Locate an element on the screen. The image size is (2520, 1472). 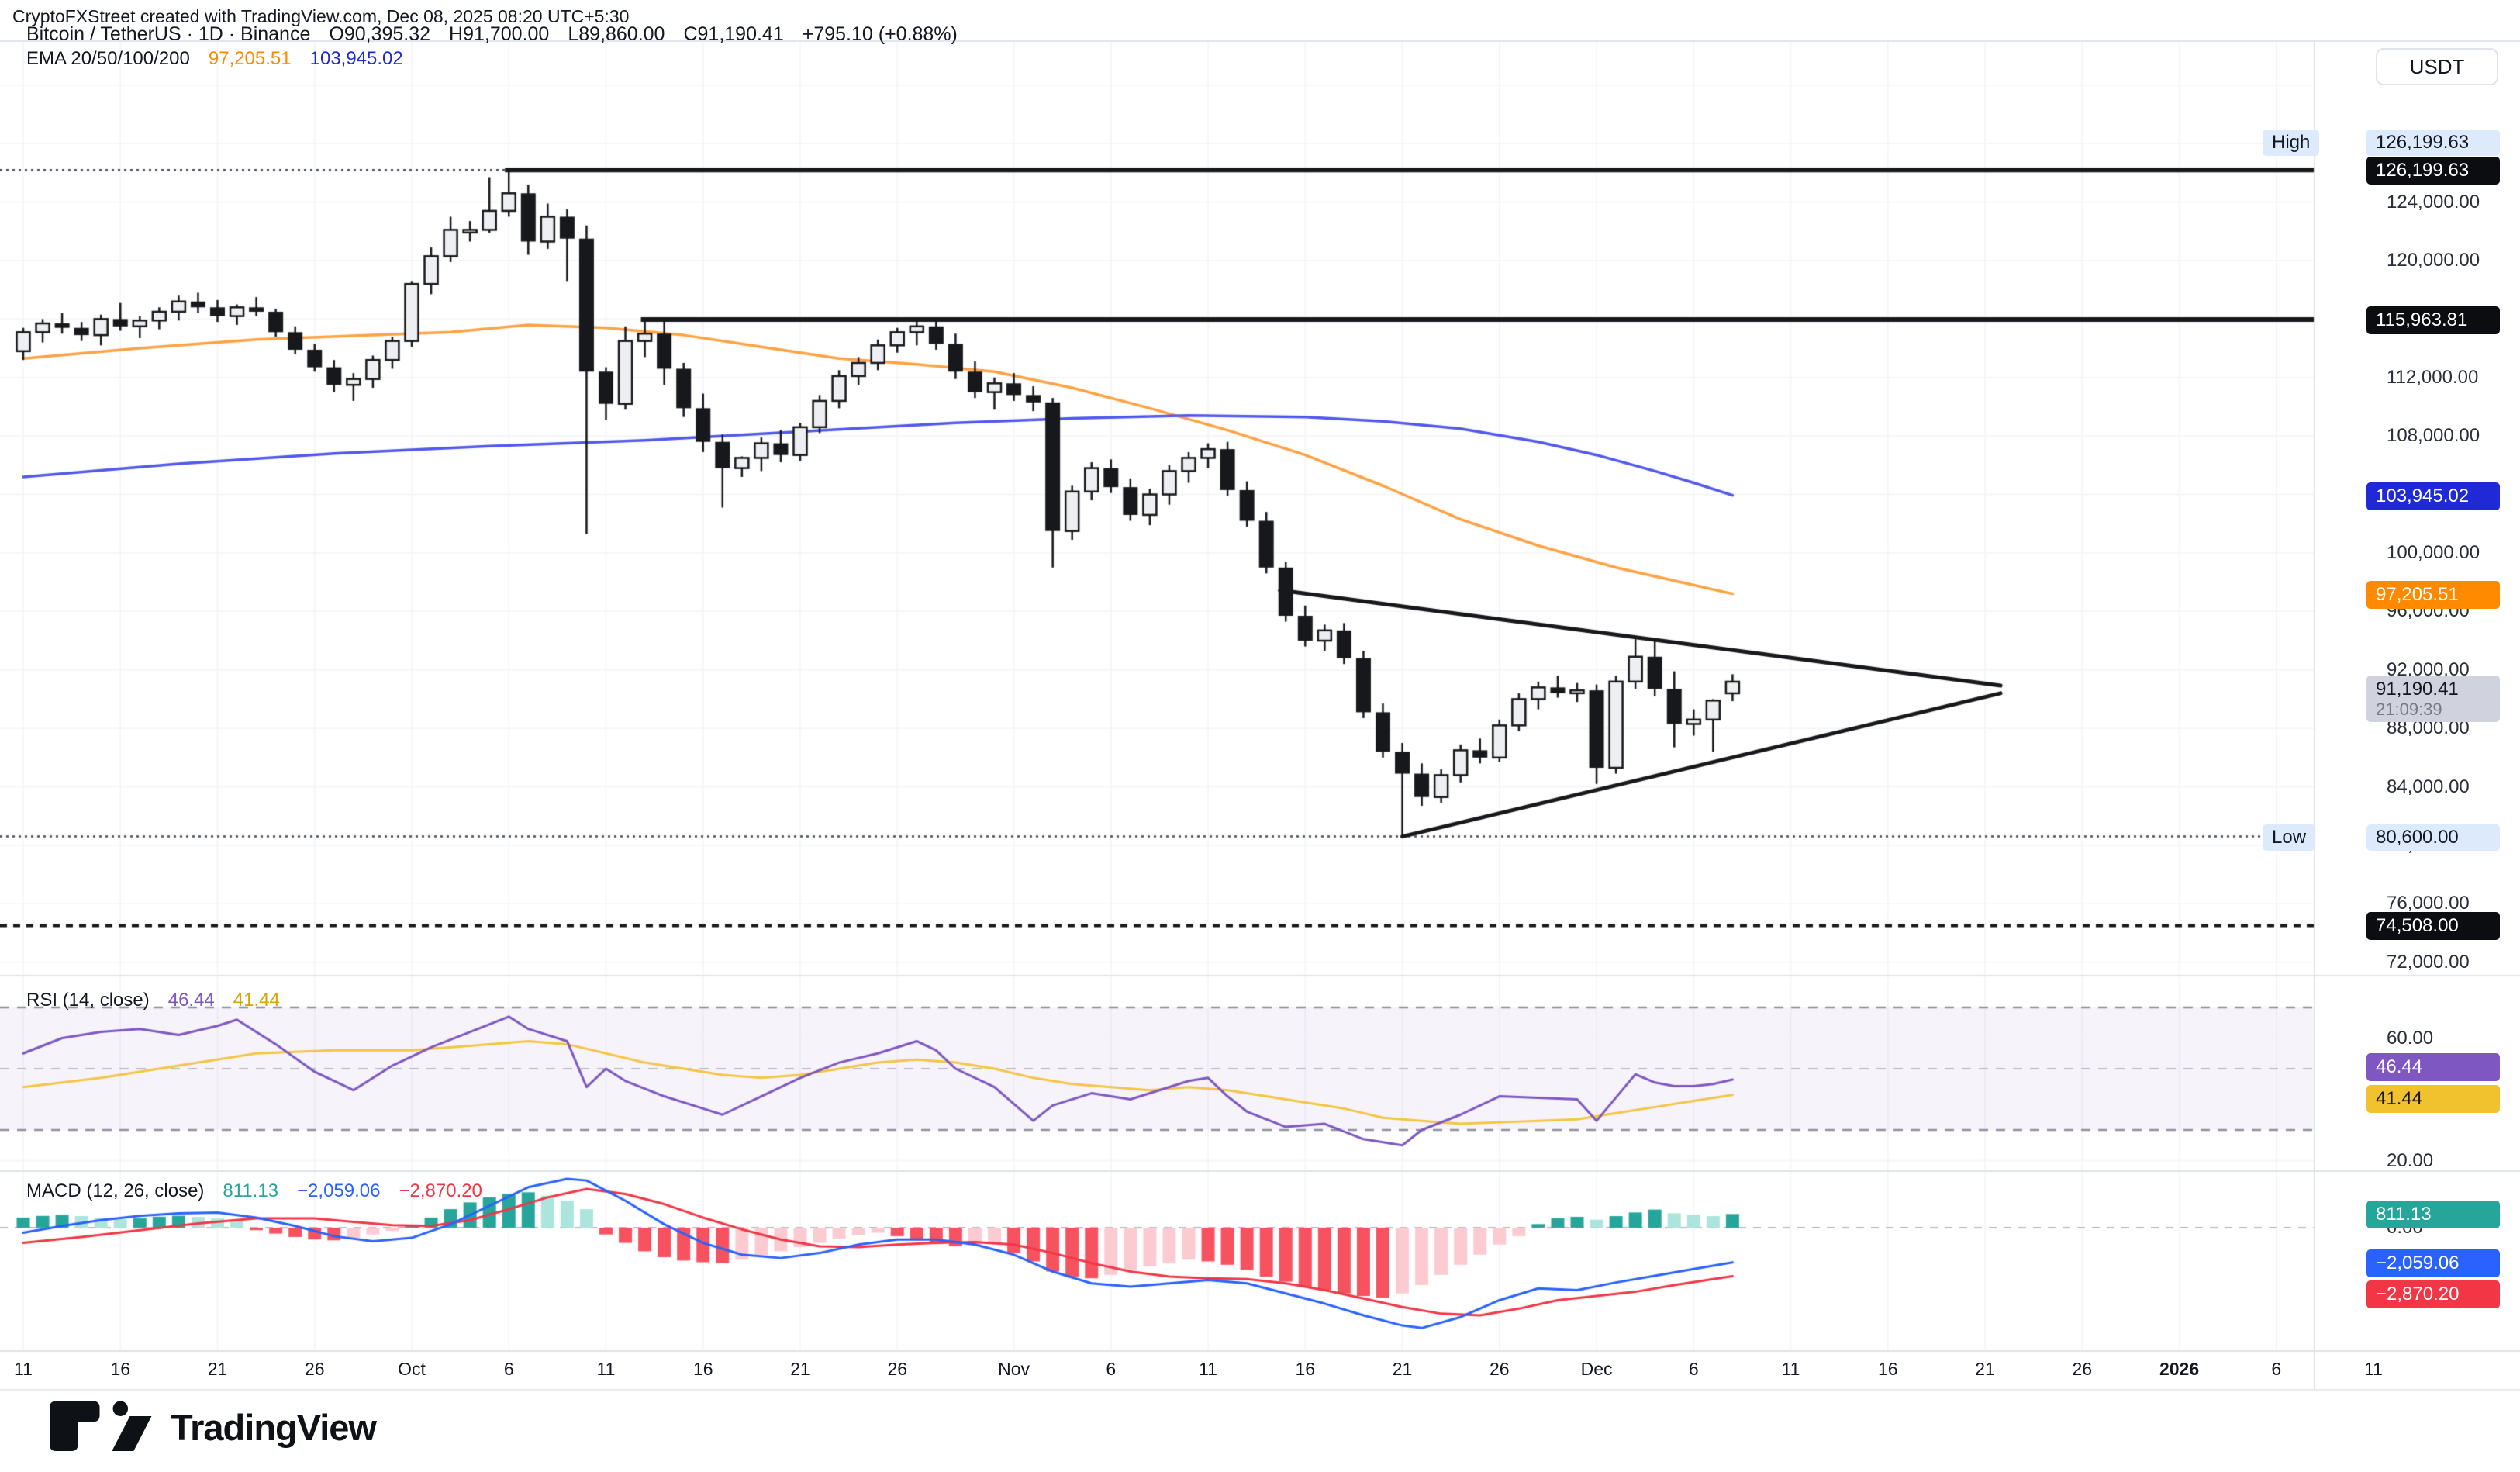
low-marker-word: Low is located at coordinates (2289, 837).